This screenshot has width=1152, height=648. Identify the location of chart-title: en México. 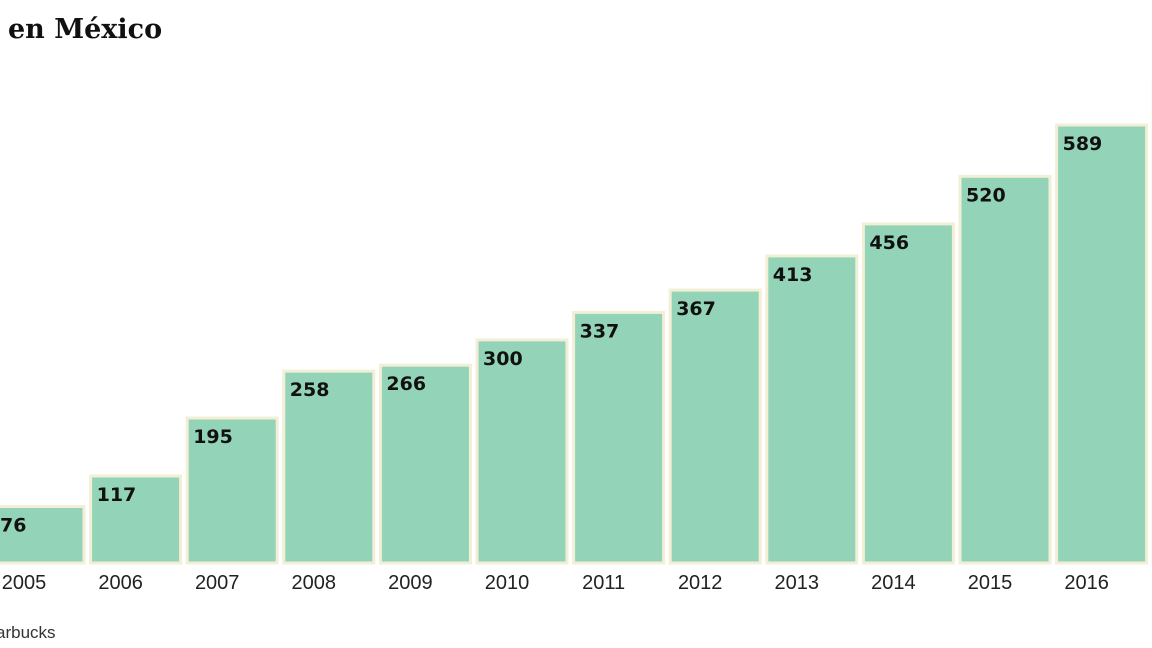
(85, 29).